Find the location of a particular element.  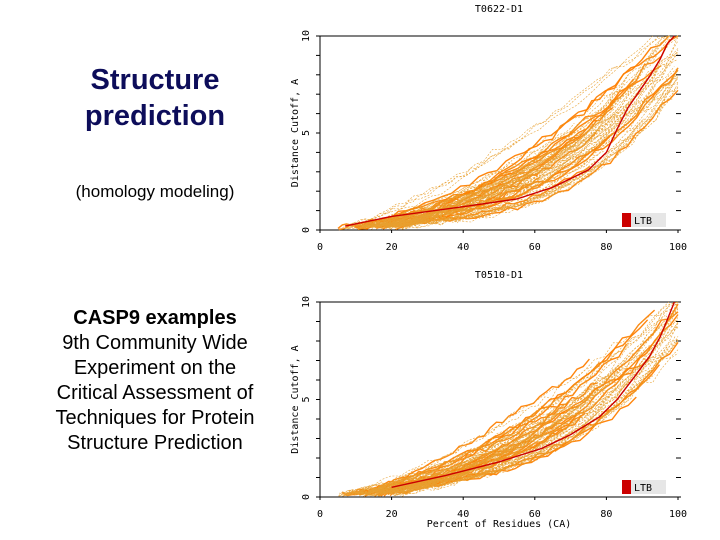

x-axis-label: Percent of Residues (CA) is located at coordinates (499, 524).